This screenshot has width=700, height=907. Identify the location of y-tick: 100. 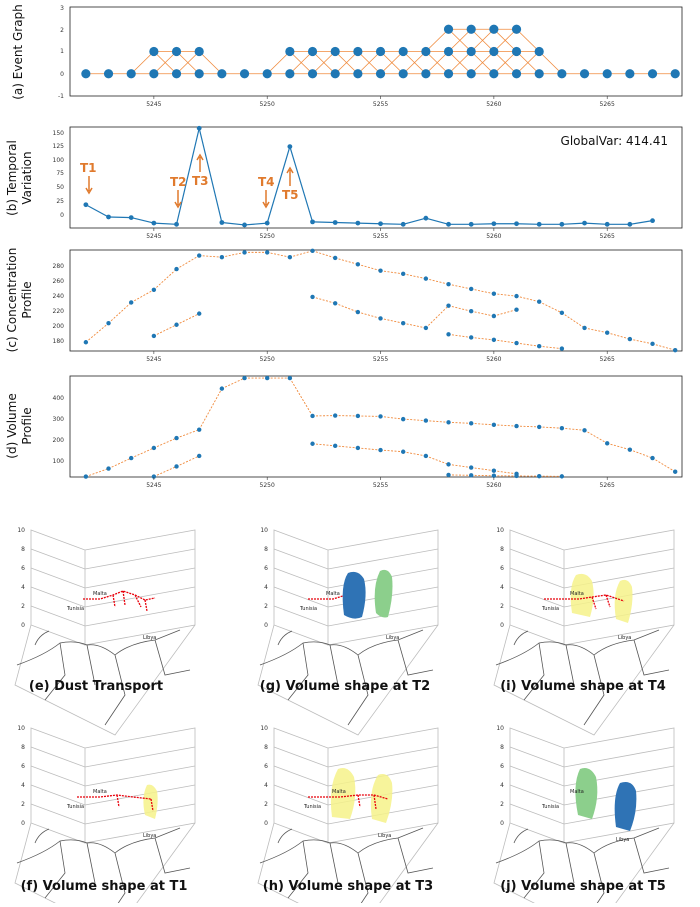
(59, 461).